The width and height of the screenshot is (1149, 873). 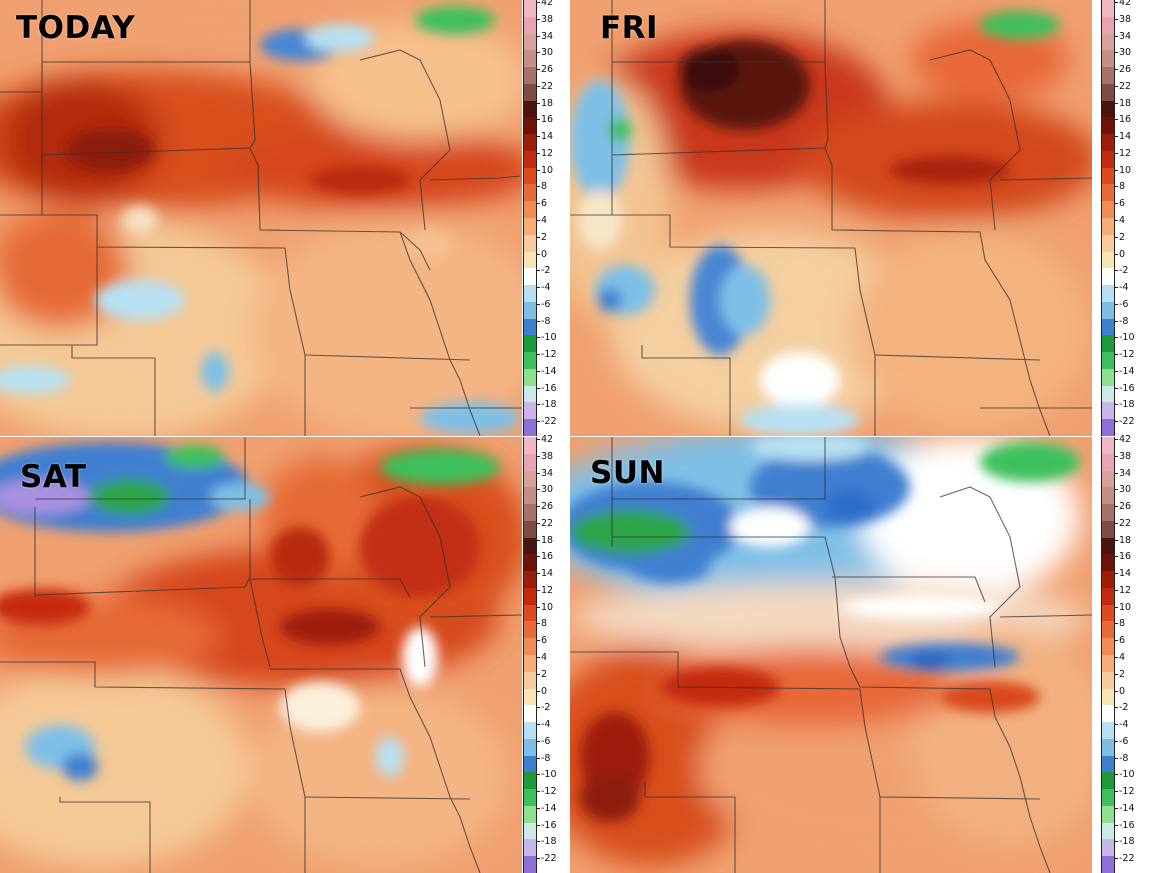 I want to click on colorbar-label: 26, so click(x=1125, y=507).